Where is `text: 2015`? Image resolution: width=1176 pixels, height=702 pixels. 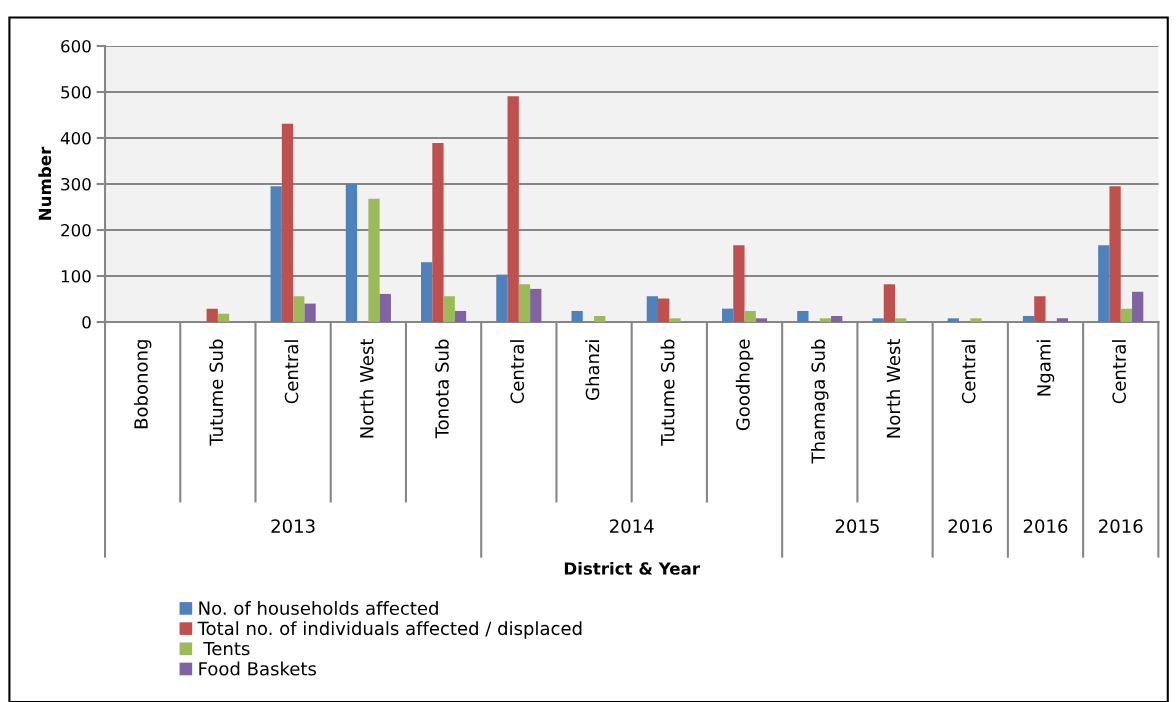 text: 2015 is located at coordinates (857, 526).